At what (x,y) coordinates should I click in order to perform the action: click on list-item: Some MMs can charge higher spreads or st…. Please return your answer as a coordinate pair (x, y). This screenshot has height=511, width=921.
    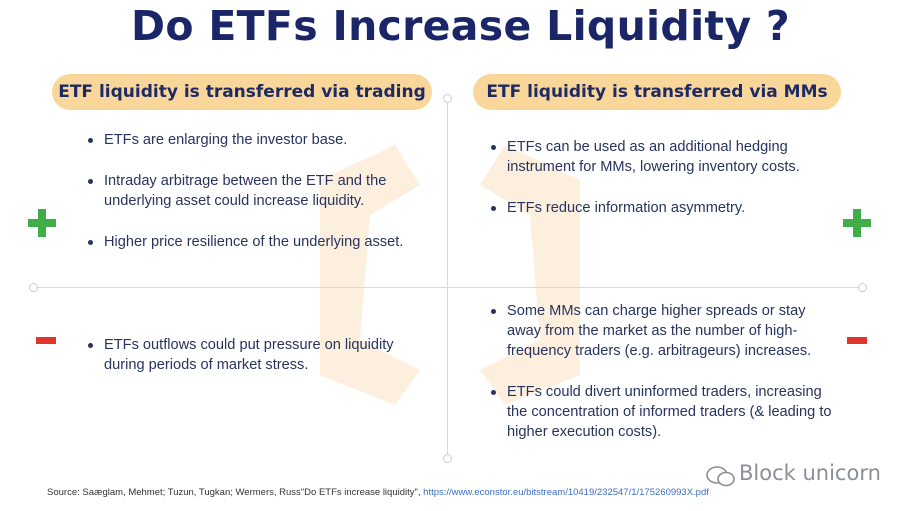
    Looking at the image, I should click on (661, 331).